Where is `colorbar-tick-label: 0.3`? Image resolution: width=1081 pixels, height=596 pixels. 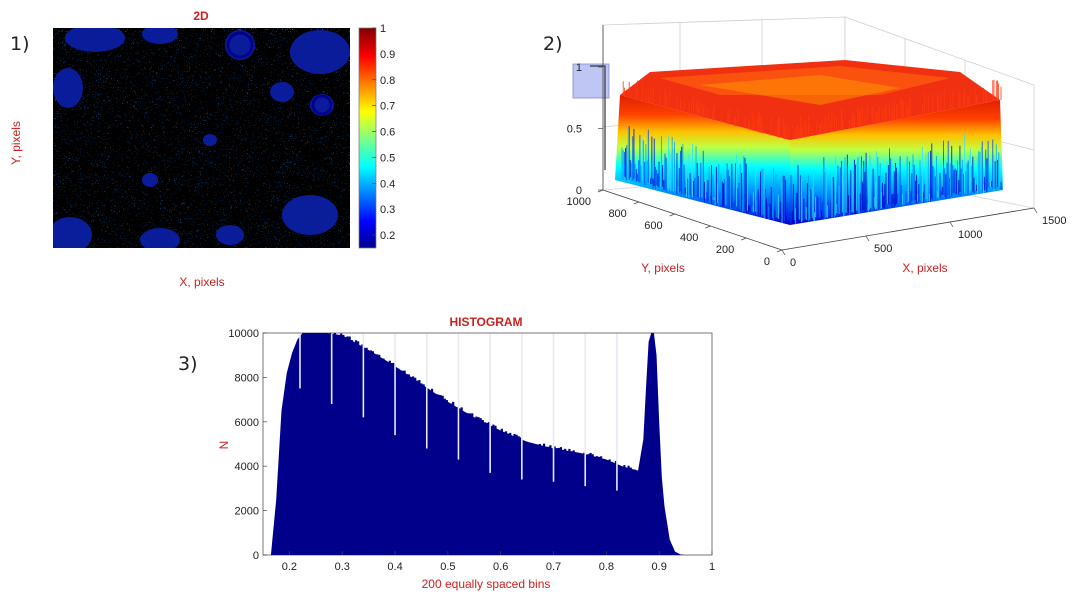
colorbar-tick-label: 0.3 is located at coordinates (387, 210).